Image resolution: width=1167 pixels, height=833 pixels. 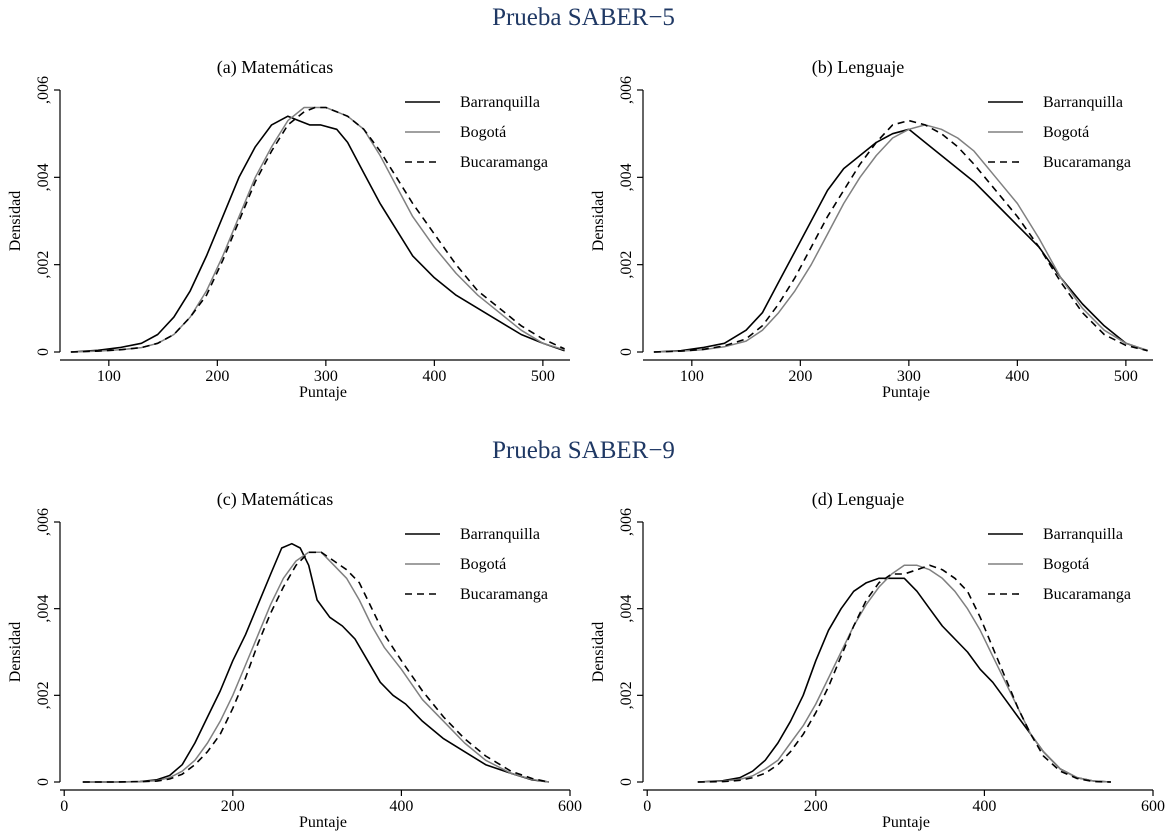 What do you see at coordinates (583, 450) in the screenshot?
I see `section-title-saber9: Prueba SABER−9` at bounding box center [583, 450].